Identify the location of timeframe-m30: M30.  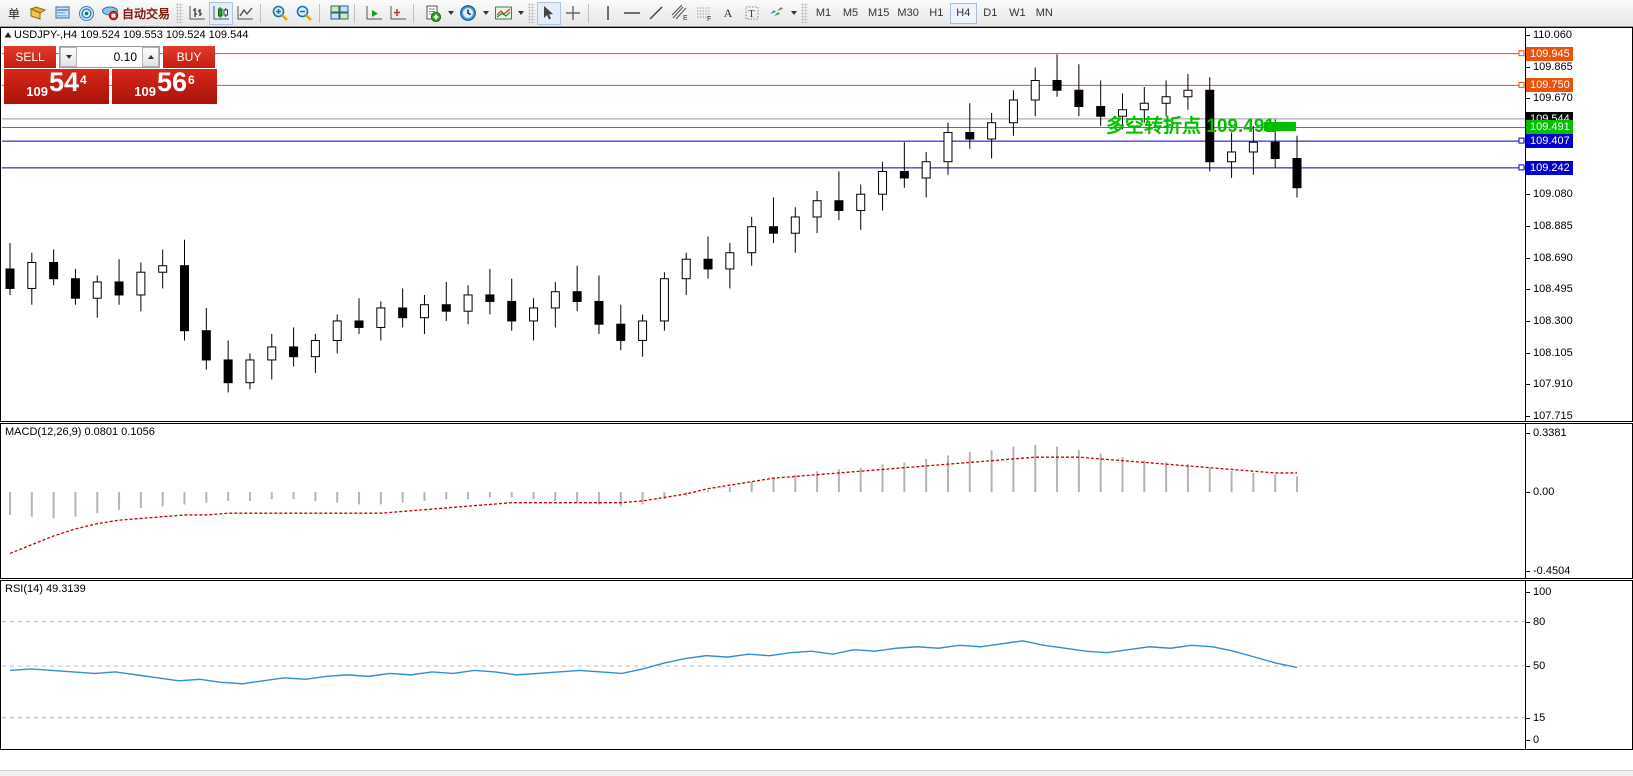
(908, 13).